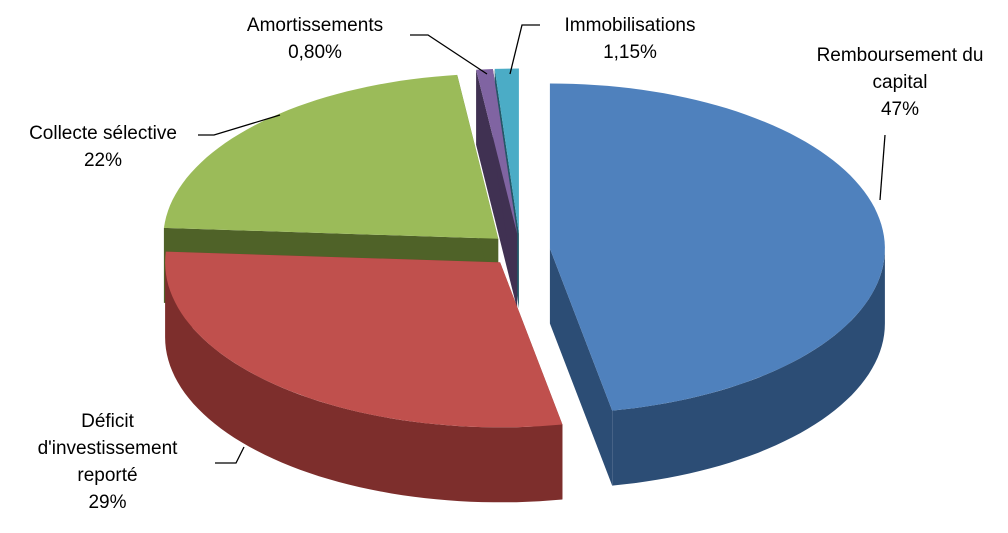 The width and height of the screenshot is (1008, 533). I want to click on category: Amortissements, so click(315, 25).